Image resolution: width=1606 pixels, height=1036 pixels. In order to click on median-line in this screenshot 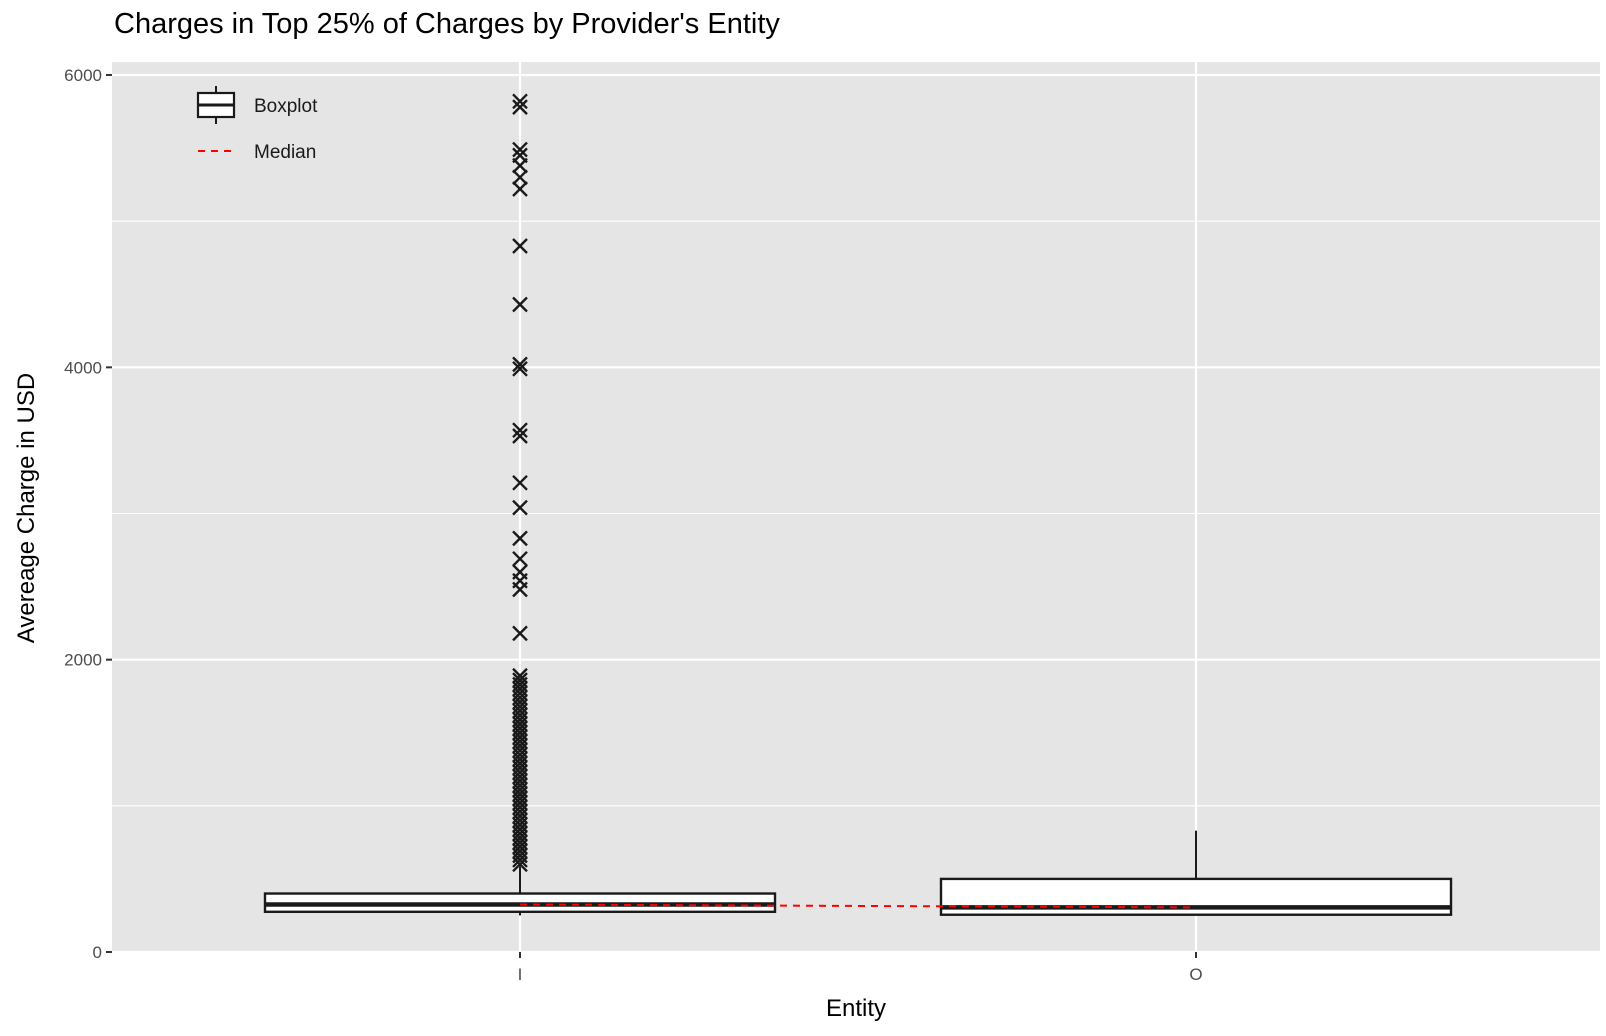, I will do `click(858, 906)`.